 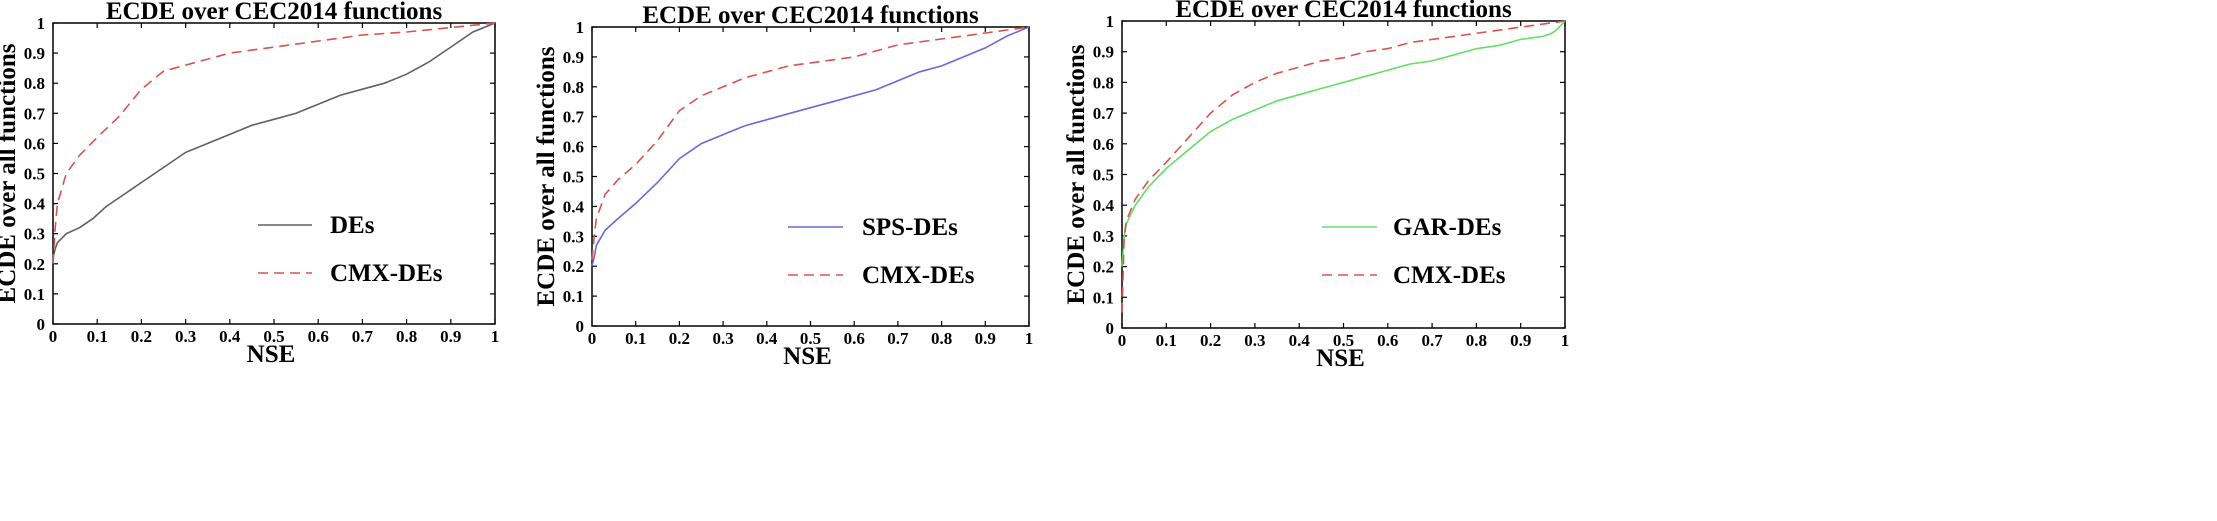 What do you see at coordinates (34, 294) in the screenshot?
I see `chart1-ytick-label: 0.1` at bounding box center [34, 294].